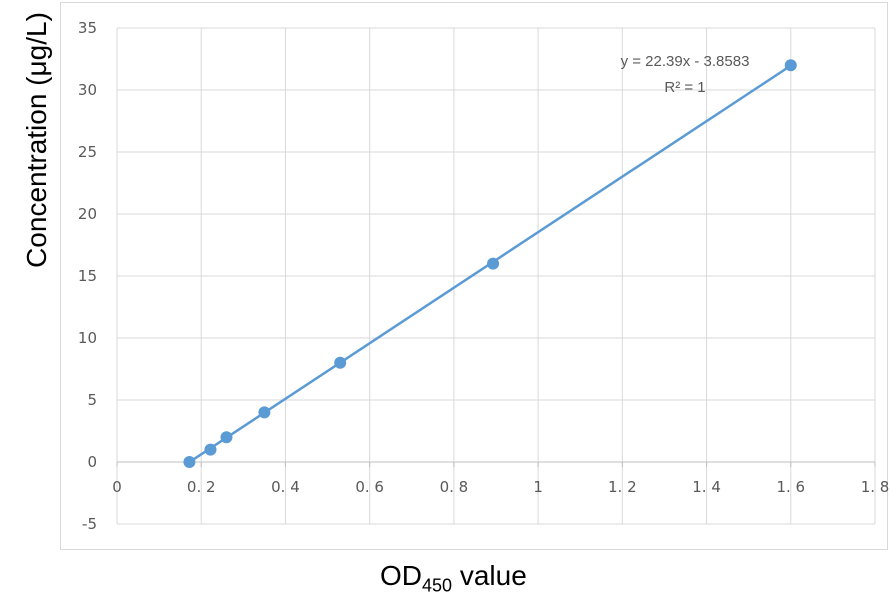  Describe the element at coordinates (92, 400) in the screenshot. I see `y-tick-label: 5` at that location.